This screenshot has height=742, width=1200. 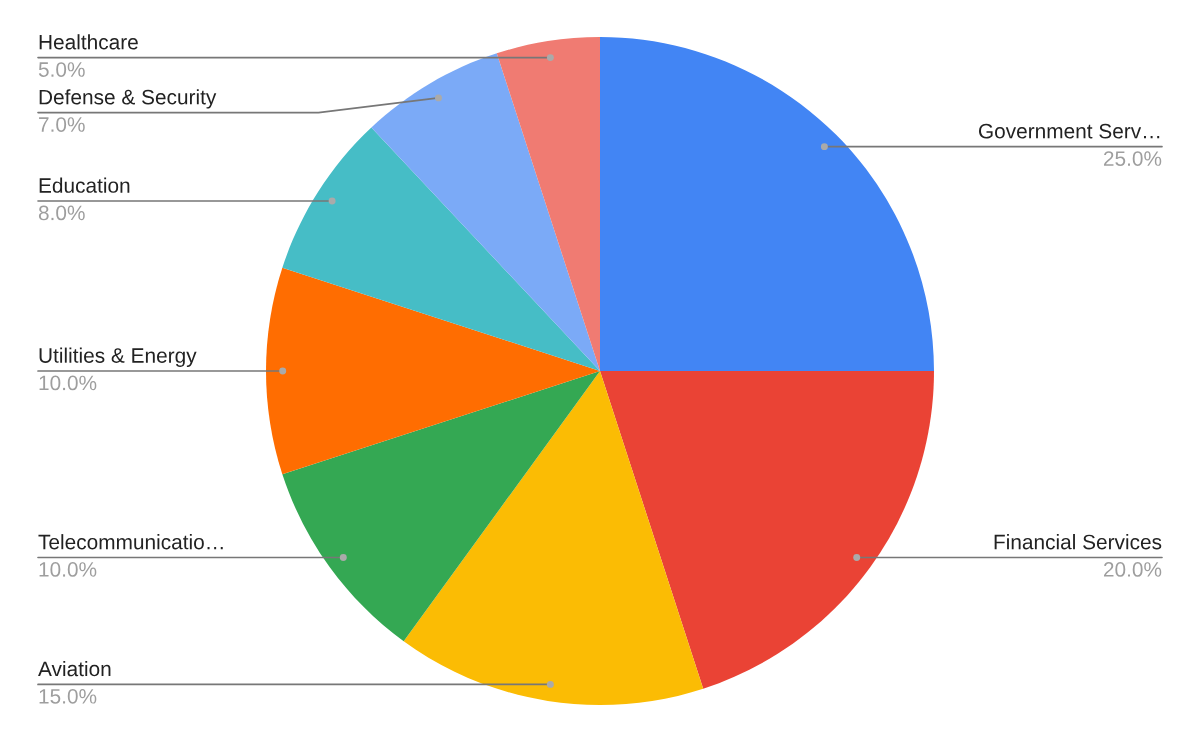 What do you see at coordinates (128, 99) in the screenshot?
I see `slice-label: Defense & Security` at bounding box center [128, 99].